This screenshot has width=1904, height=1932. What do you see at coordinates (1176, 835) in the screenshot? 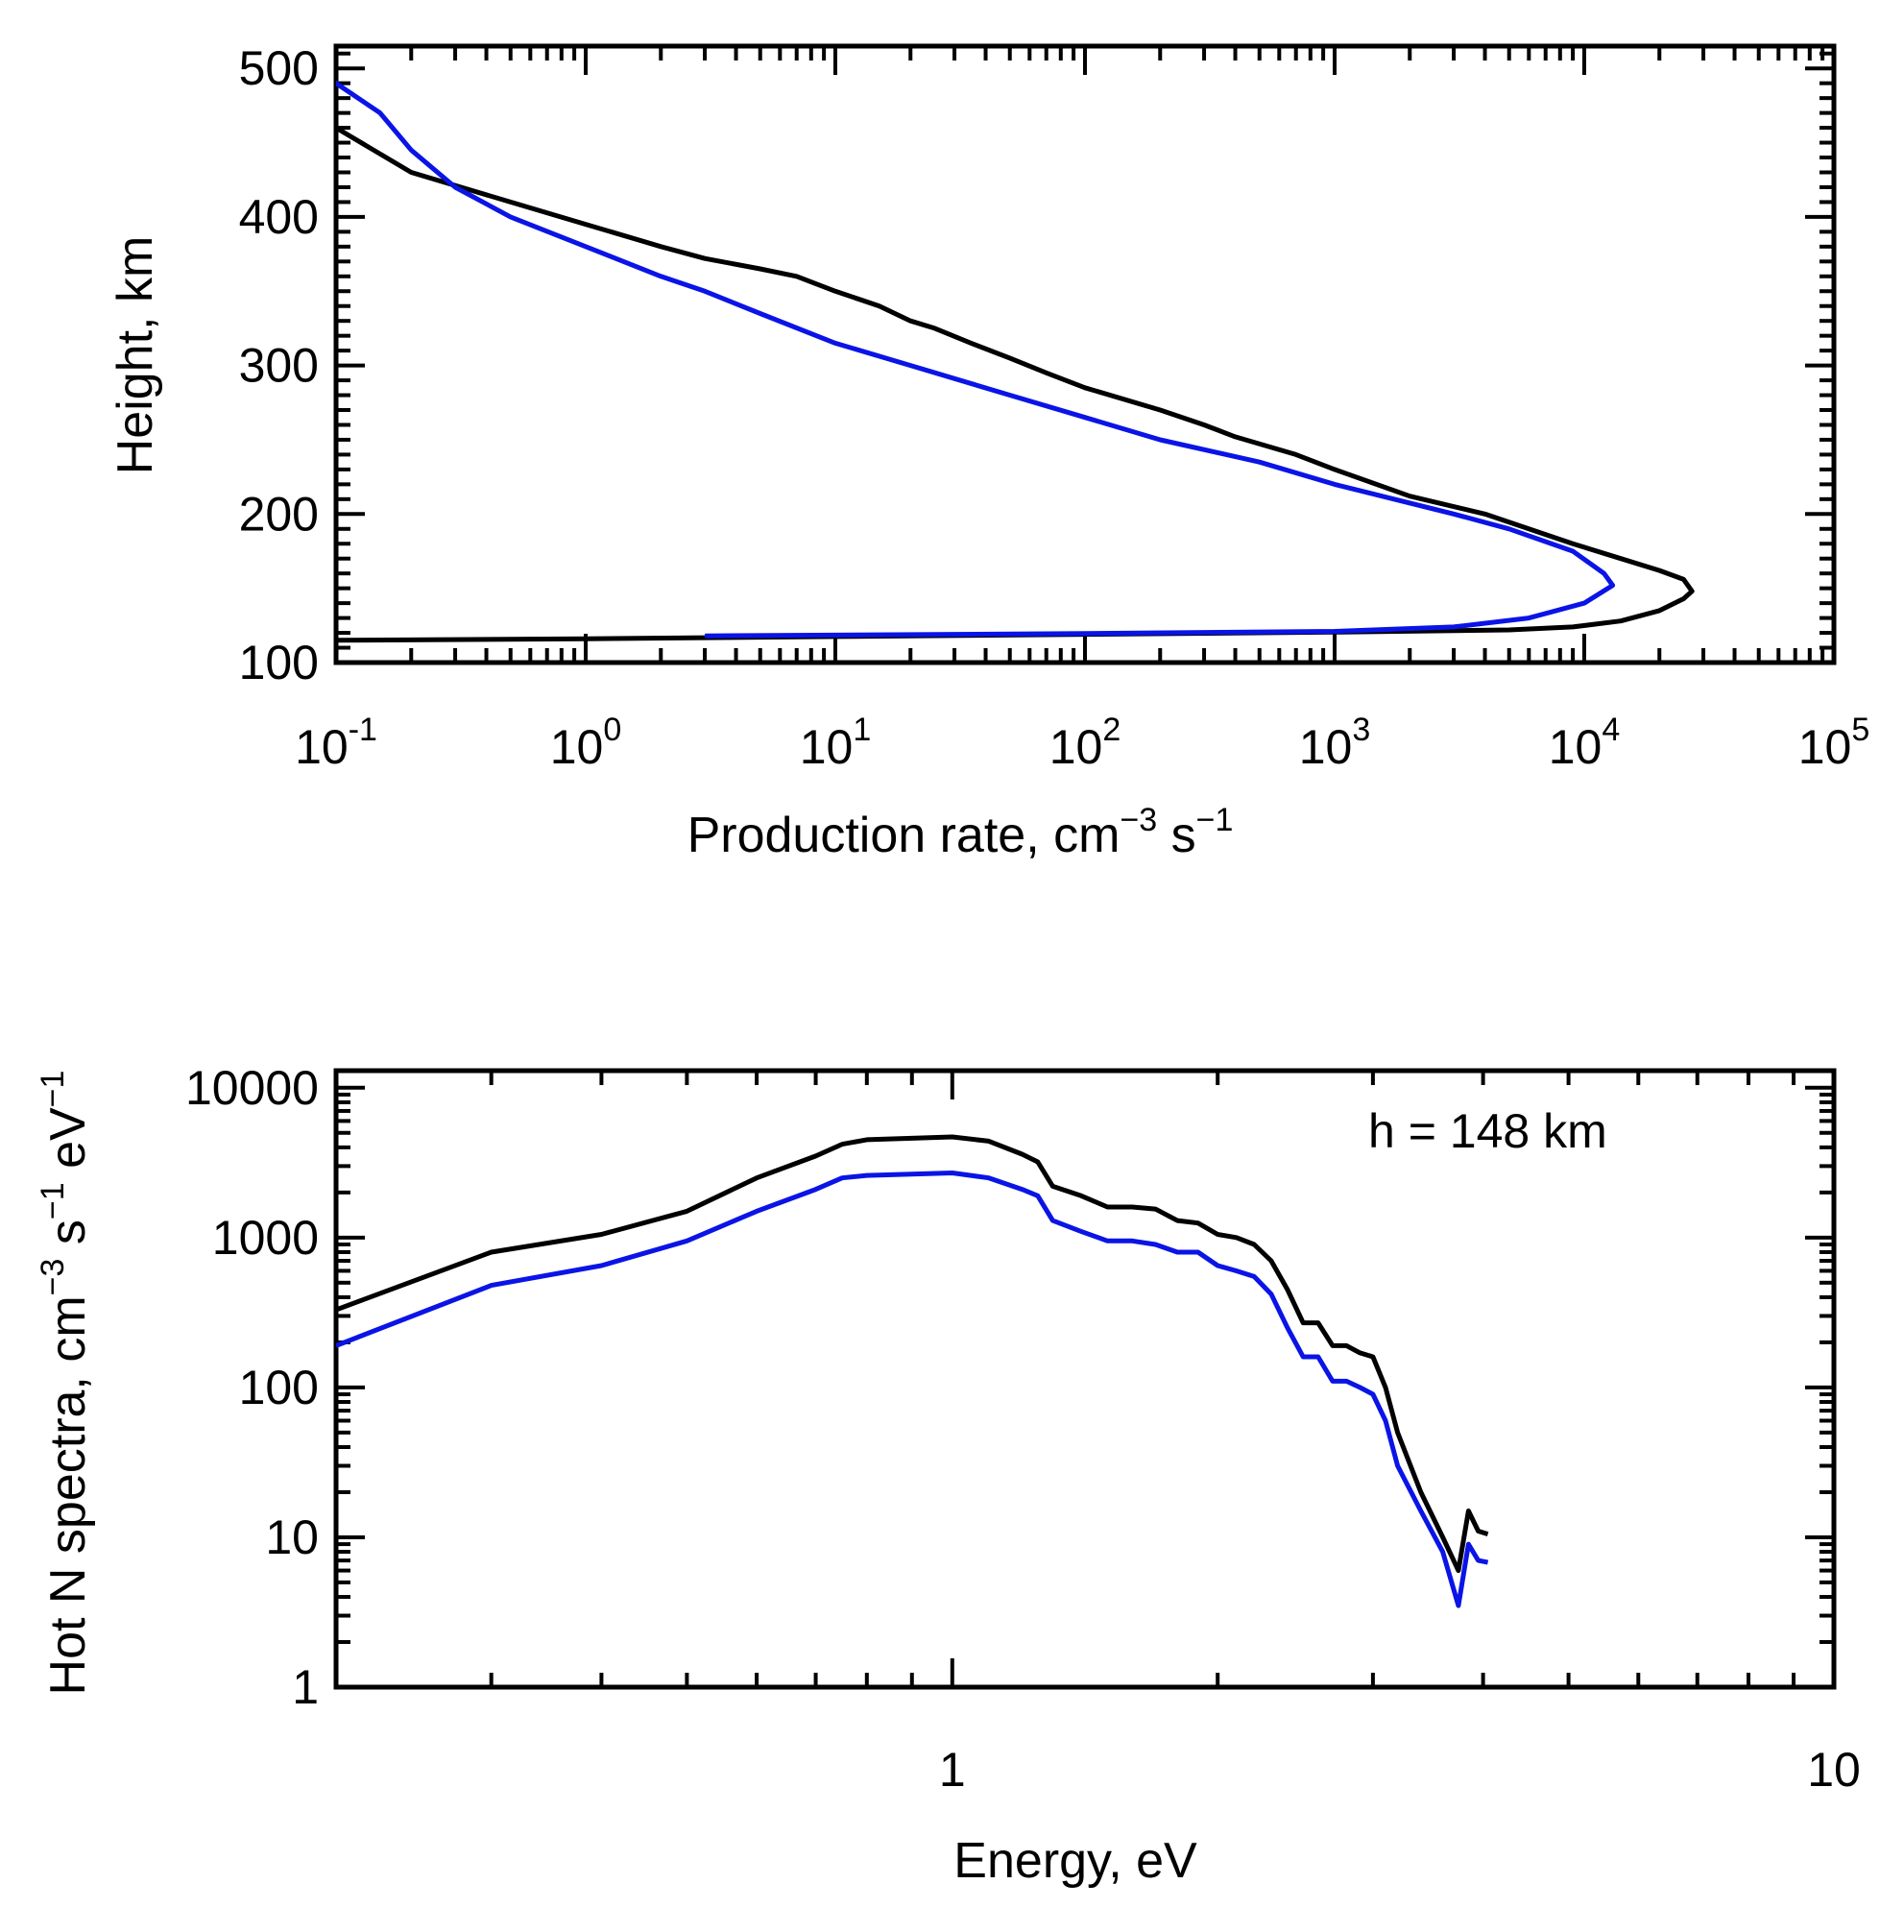
I see `top-xlabel-mid: s` at bounding box center [1176, 835].